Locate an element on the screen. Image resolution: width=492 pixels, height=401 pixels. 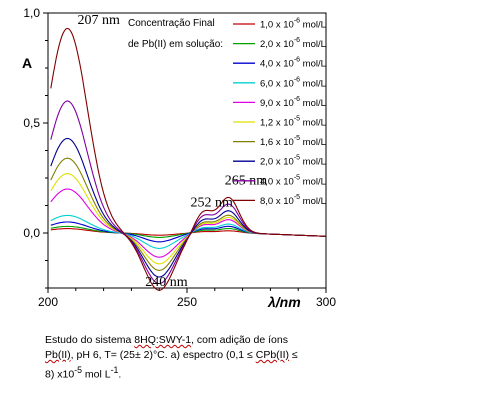
caption-text: mol L is located at coordinates (96, 374).